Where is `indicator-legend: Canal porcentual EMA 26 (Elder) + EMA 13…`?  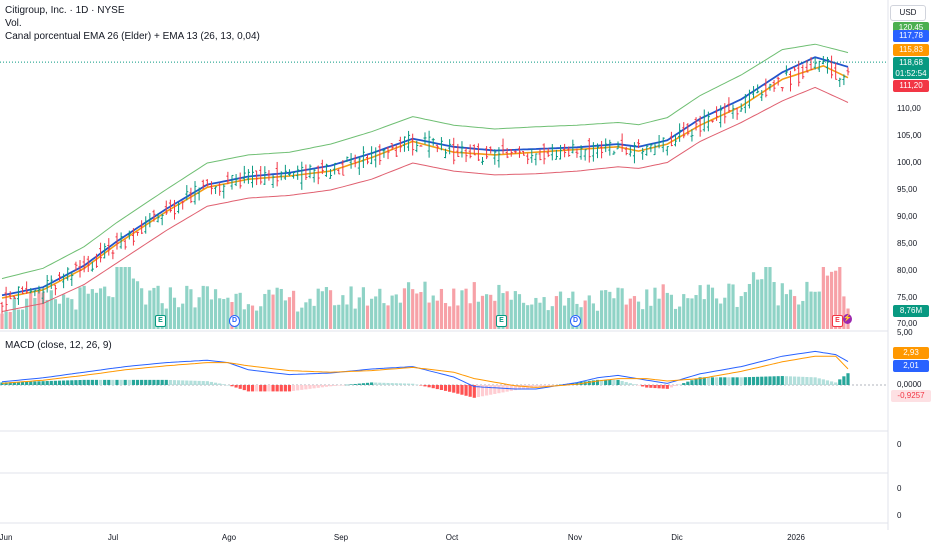
indicator-legend: Canal porcentual EMA 26 (Elder) + EMA 13… is located at coordinates (132, 36).